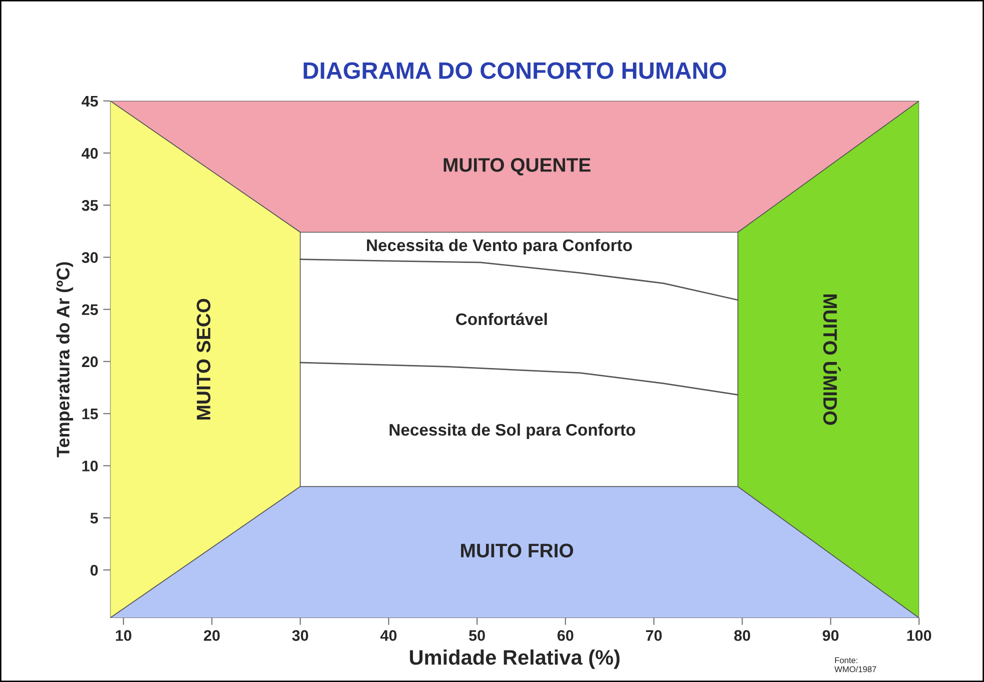  What do you see at coordinates (742, 635) in the screenshot?
I see `x-tick-label: 80` at bounding box center [742, 635].